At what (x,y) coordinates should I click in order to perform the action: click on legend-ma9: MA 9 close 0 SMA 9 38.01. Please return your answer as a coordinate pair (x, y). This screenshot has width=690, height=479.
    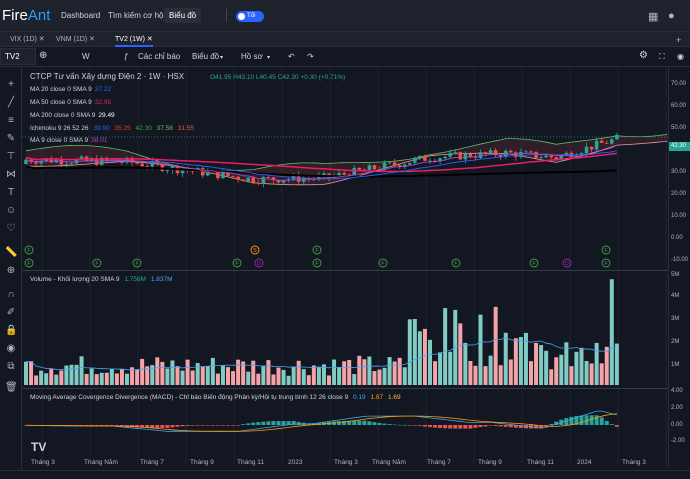
    Looking at the image, I should click on (68, 140).